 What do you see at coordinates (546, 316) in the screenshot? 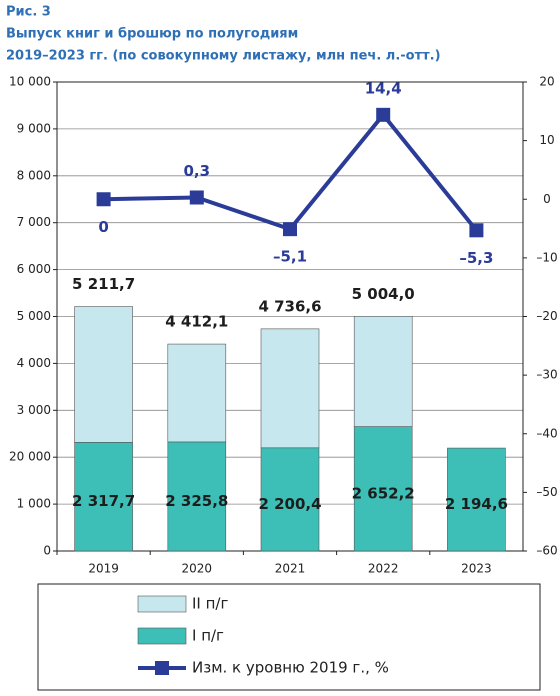
I see `y2-tick-label: –20` at bounding box center [546, 316].